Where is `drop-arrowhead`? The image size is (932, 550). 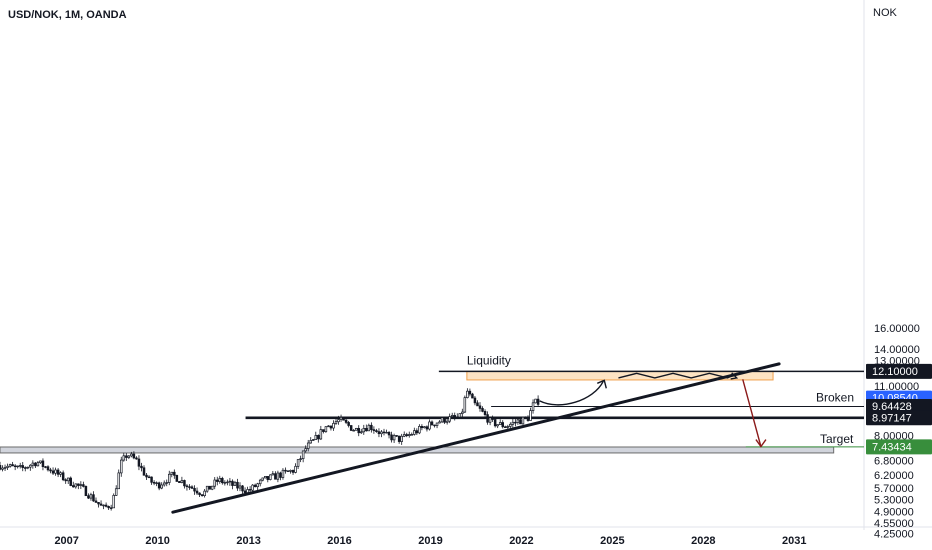
drop-arrowhead is located at coordinates (761, 443).